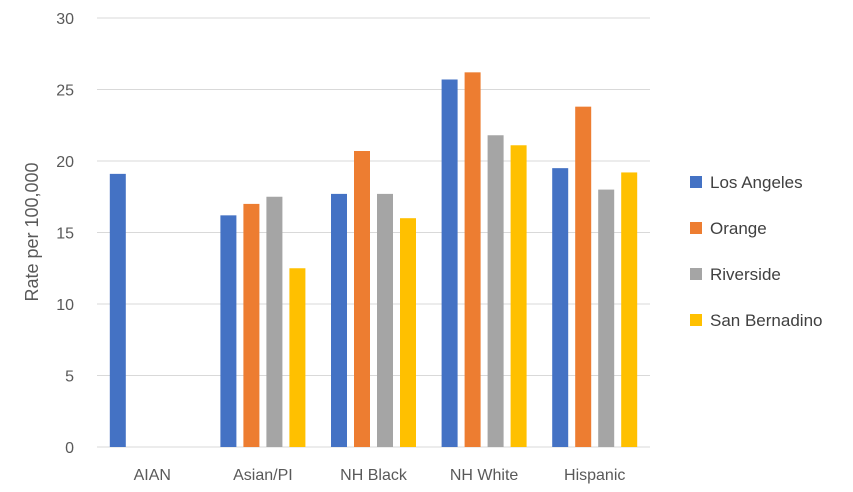 Image resolution: width=853 pixels, height=492 pixels. I want to click on y-tick-label: 15, so click(65, 234).